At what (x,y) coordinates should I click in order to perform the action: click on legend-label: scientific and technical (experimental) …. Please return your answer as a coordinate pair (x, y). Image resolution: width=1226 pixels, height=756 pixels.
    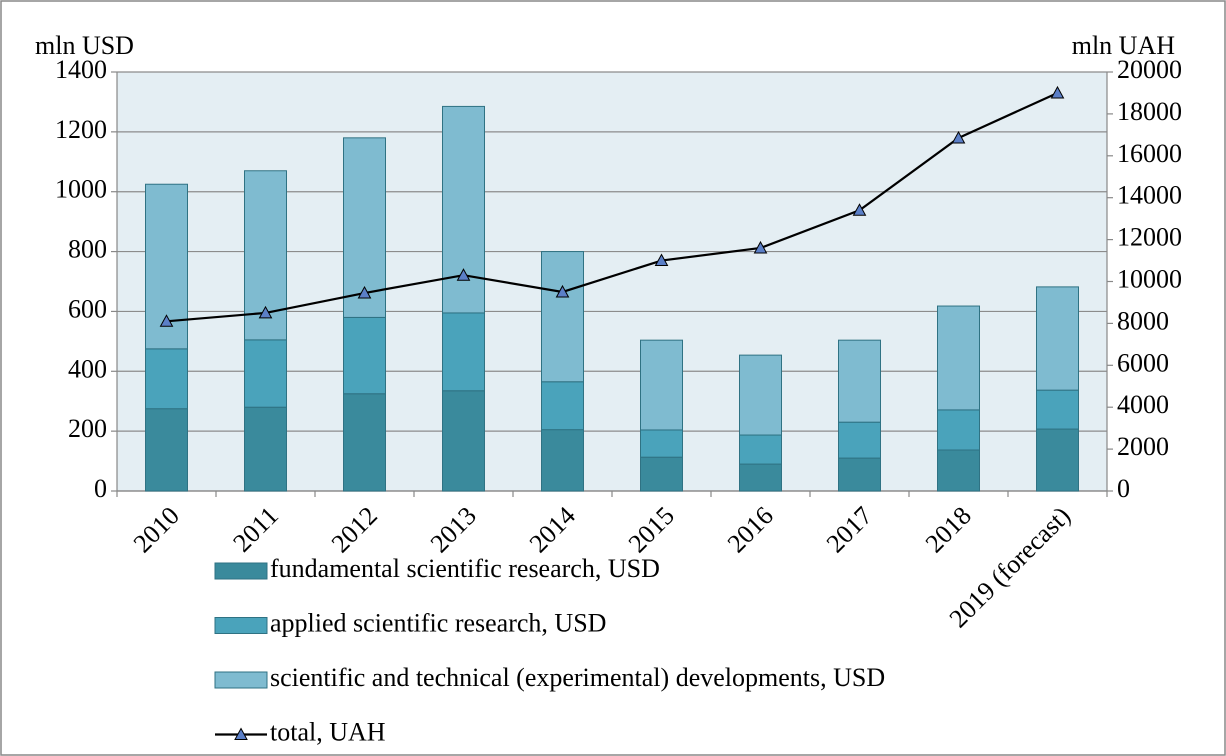
    Looking at the image, I should click on (577, 677).